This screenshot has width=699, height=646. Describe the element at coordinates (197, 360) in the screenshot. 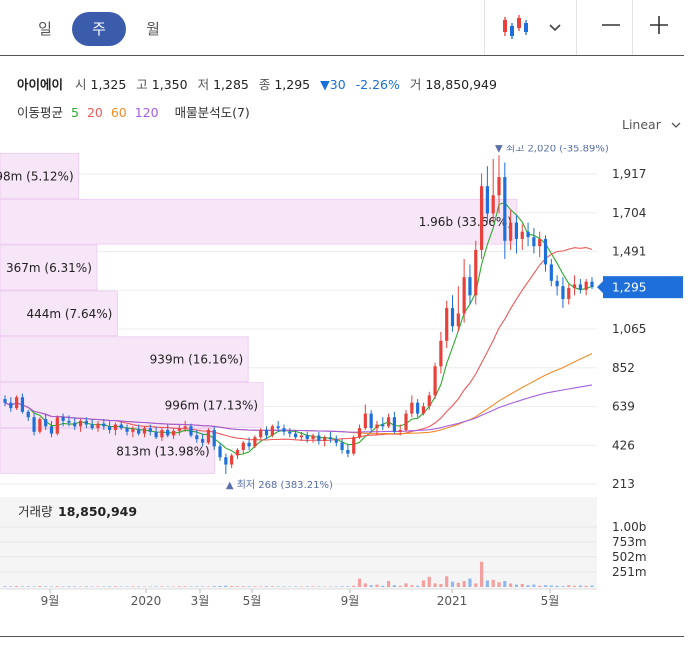

I see `volume-profile-label: 939m (16.16%)` at that location.